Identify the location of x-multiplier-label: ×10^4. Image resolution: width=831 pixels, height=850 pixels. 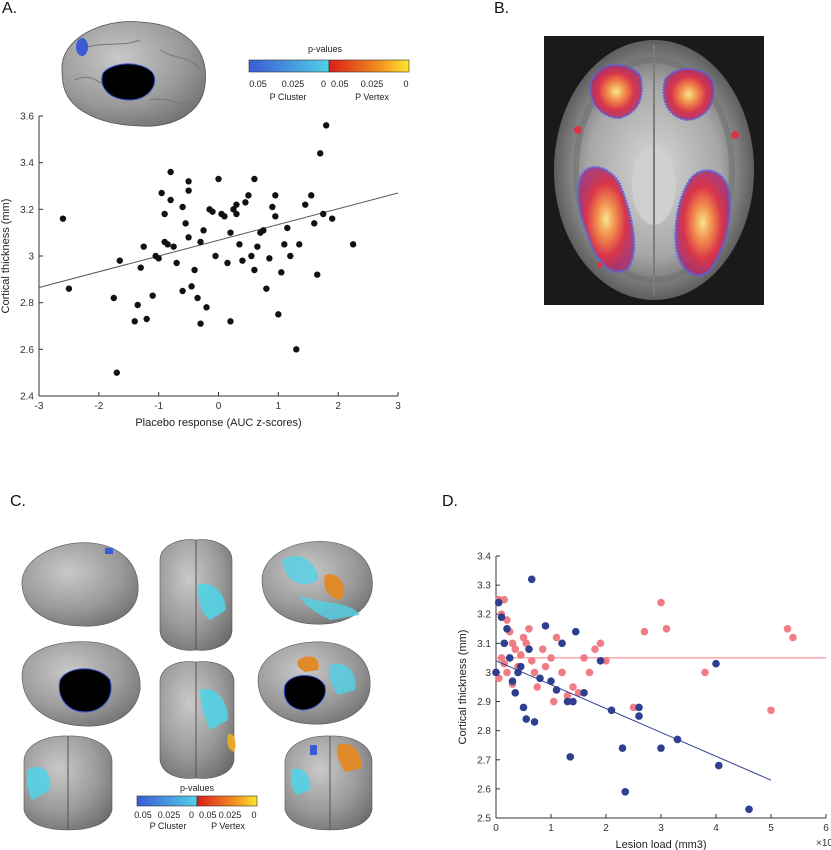
(823, 843).